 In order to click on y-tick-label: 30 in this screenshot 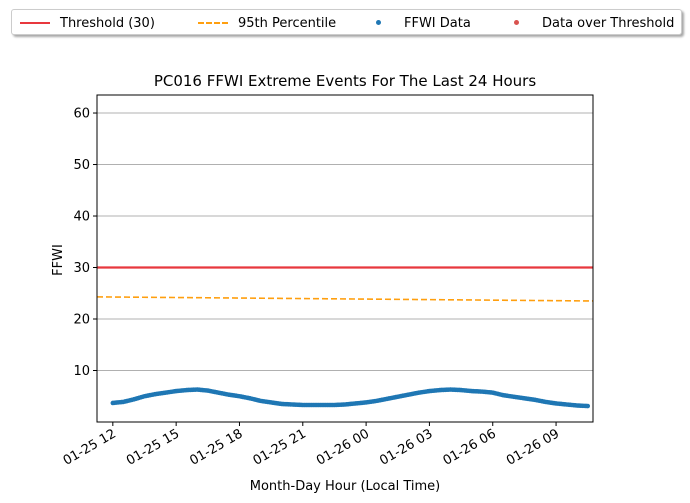, I will do `click(81, 268)`.